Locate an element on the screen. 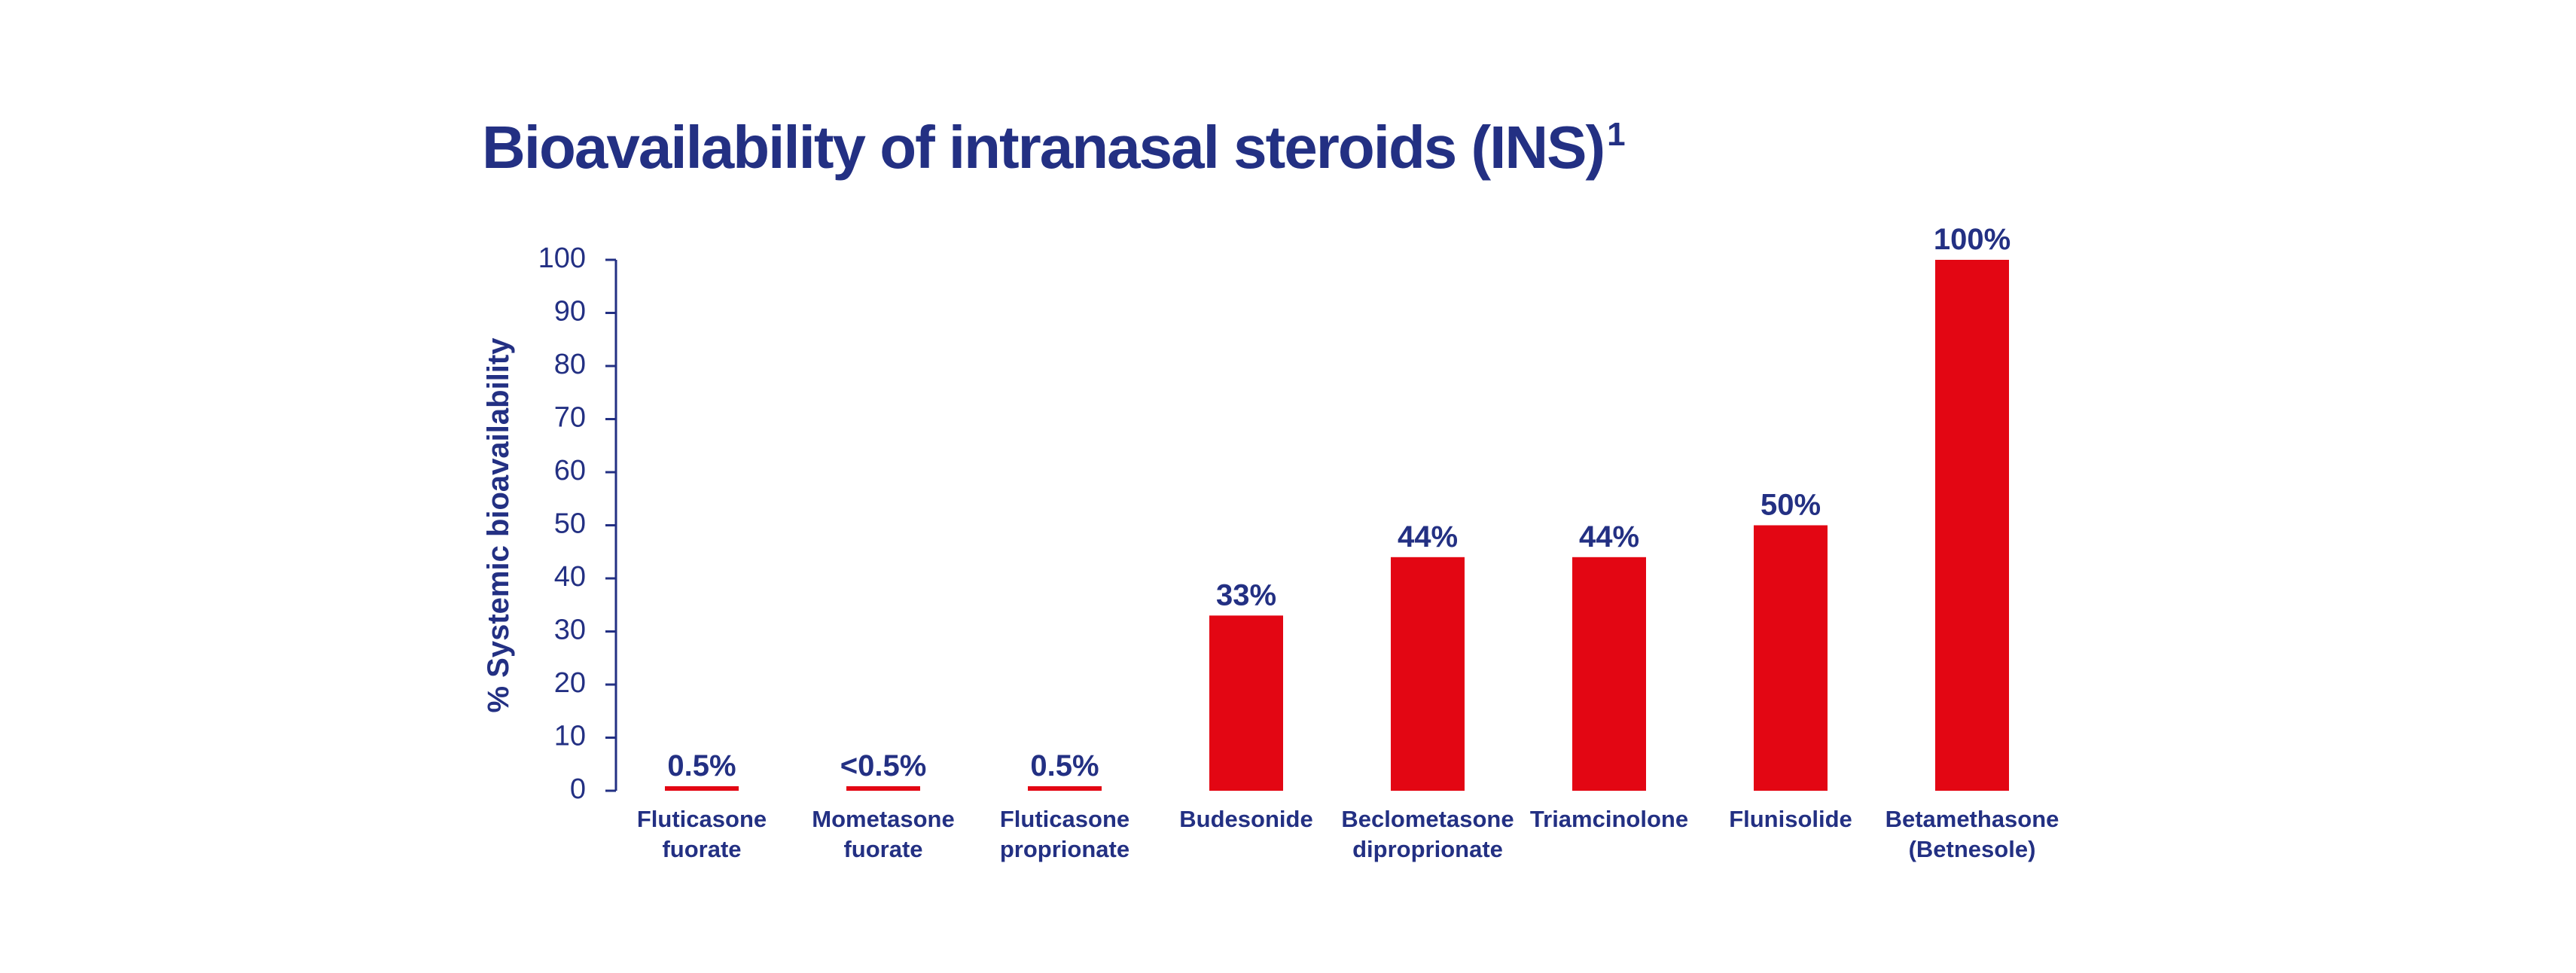 This screenshot has height=973, width=2576. data-label: 50% is located at coordinates (1791, 505).